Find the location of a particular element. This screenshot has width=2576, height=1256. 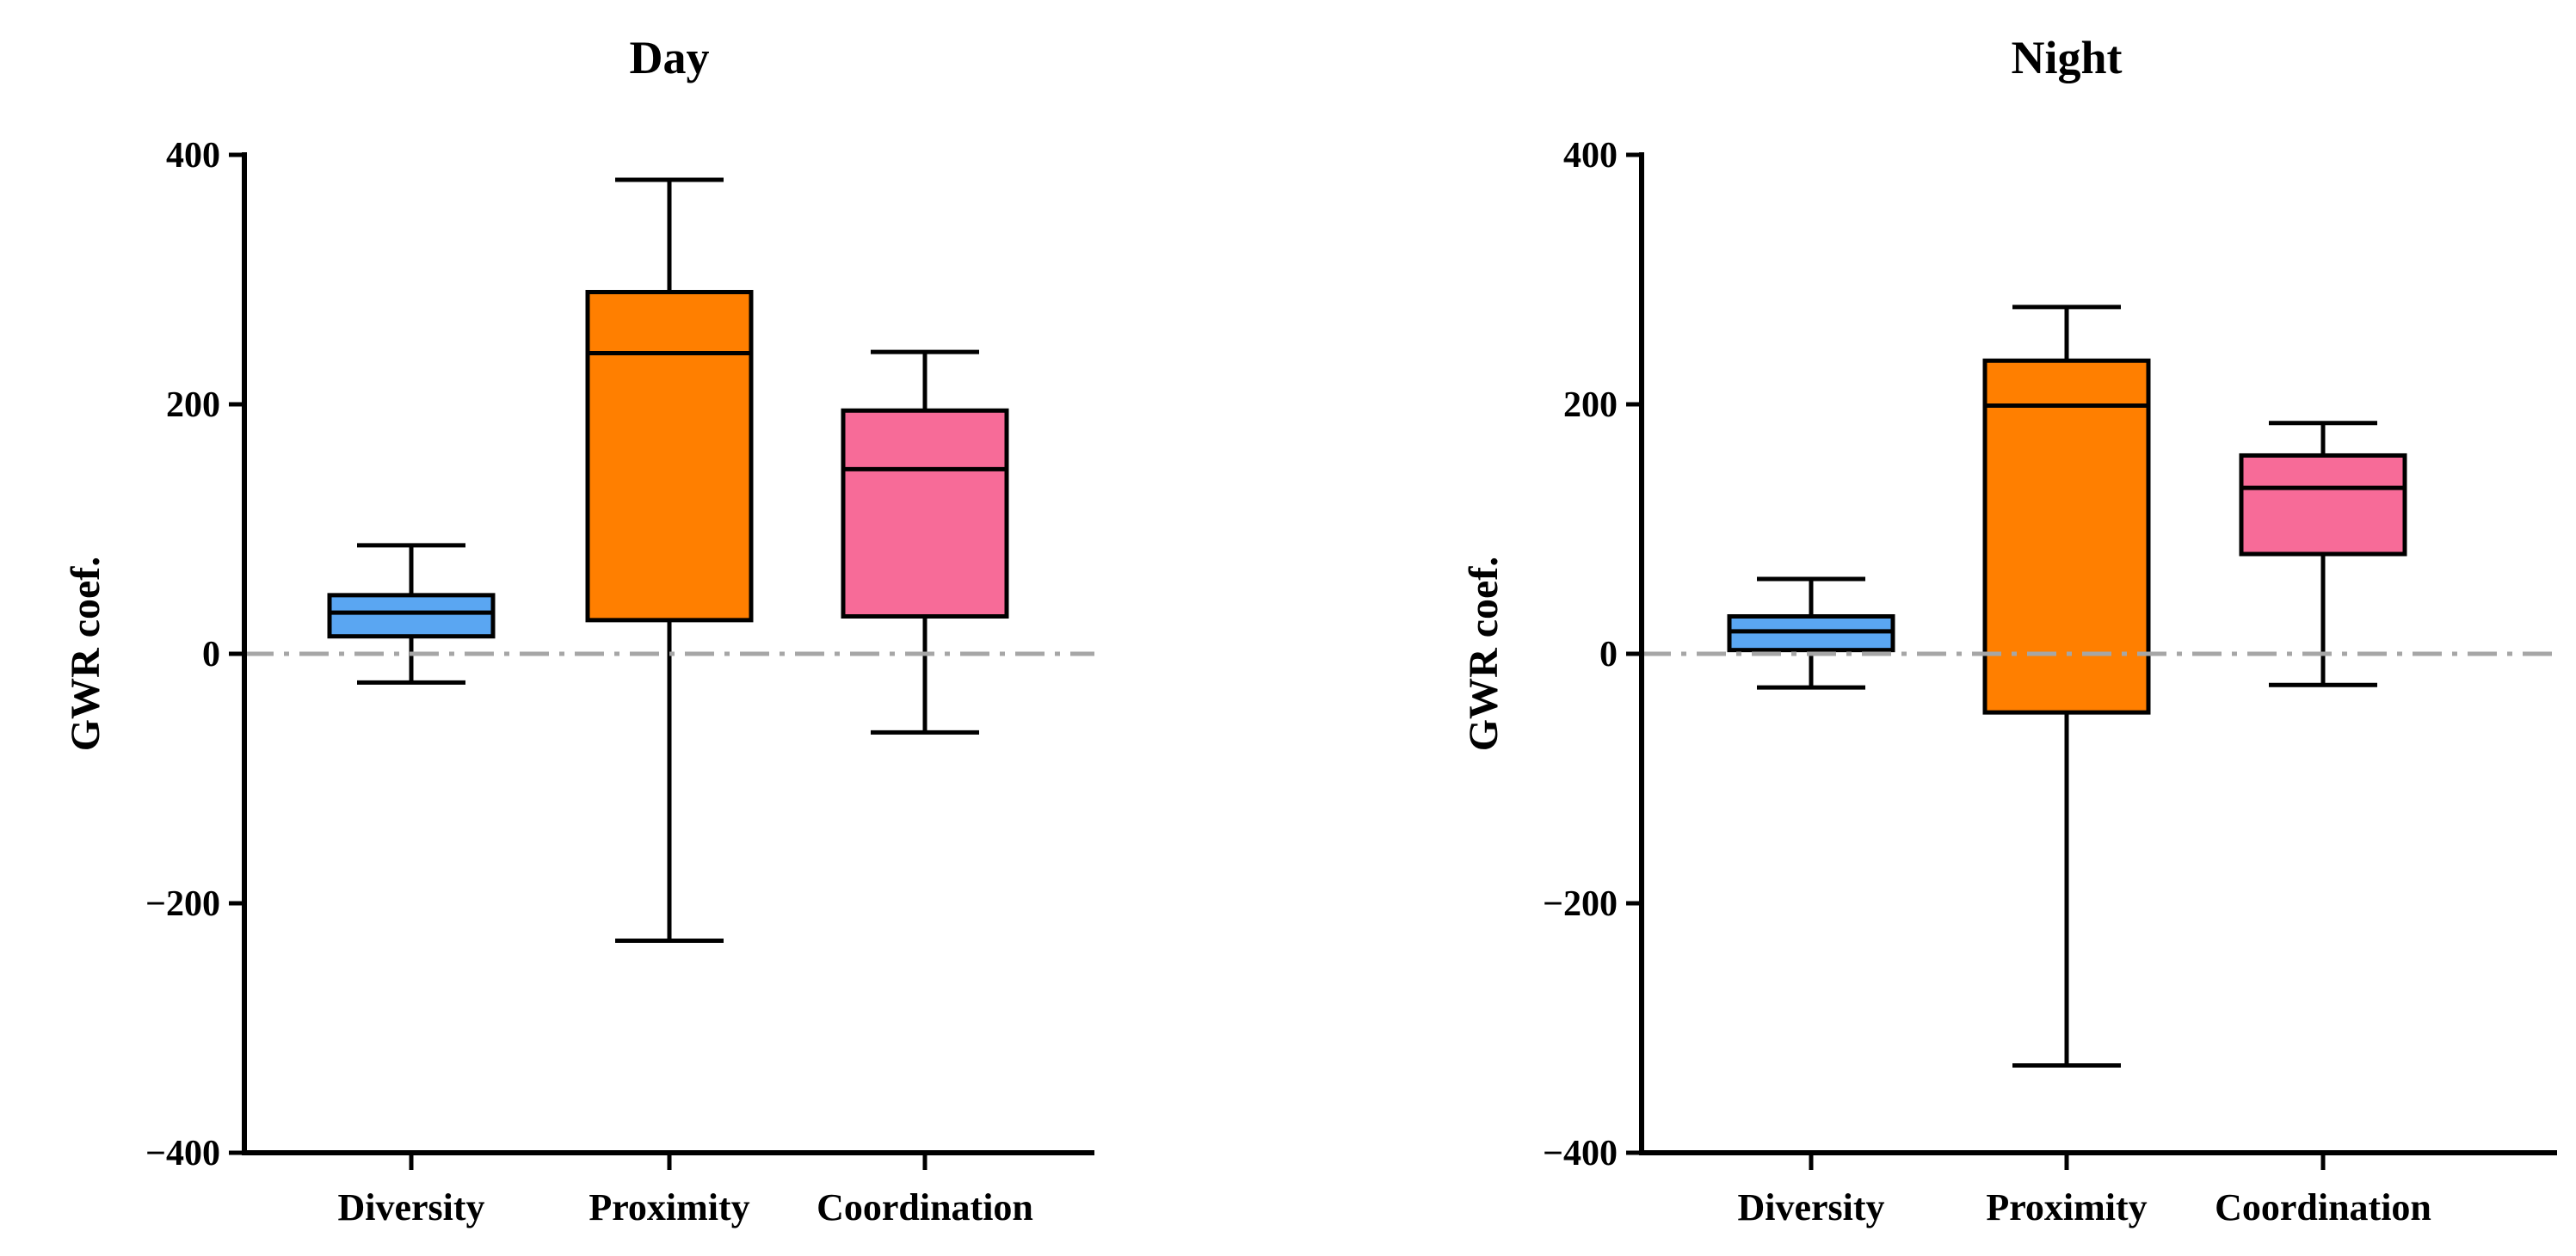

panel-2-x-tick-label-diversity: Diversity is located at coordinates (1810, 1207).